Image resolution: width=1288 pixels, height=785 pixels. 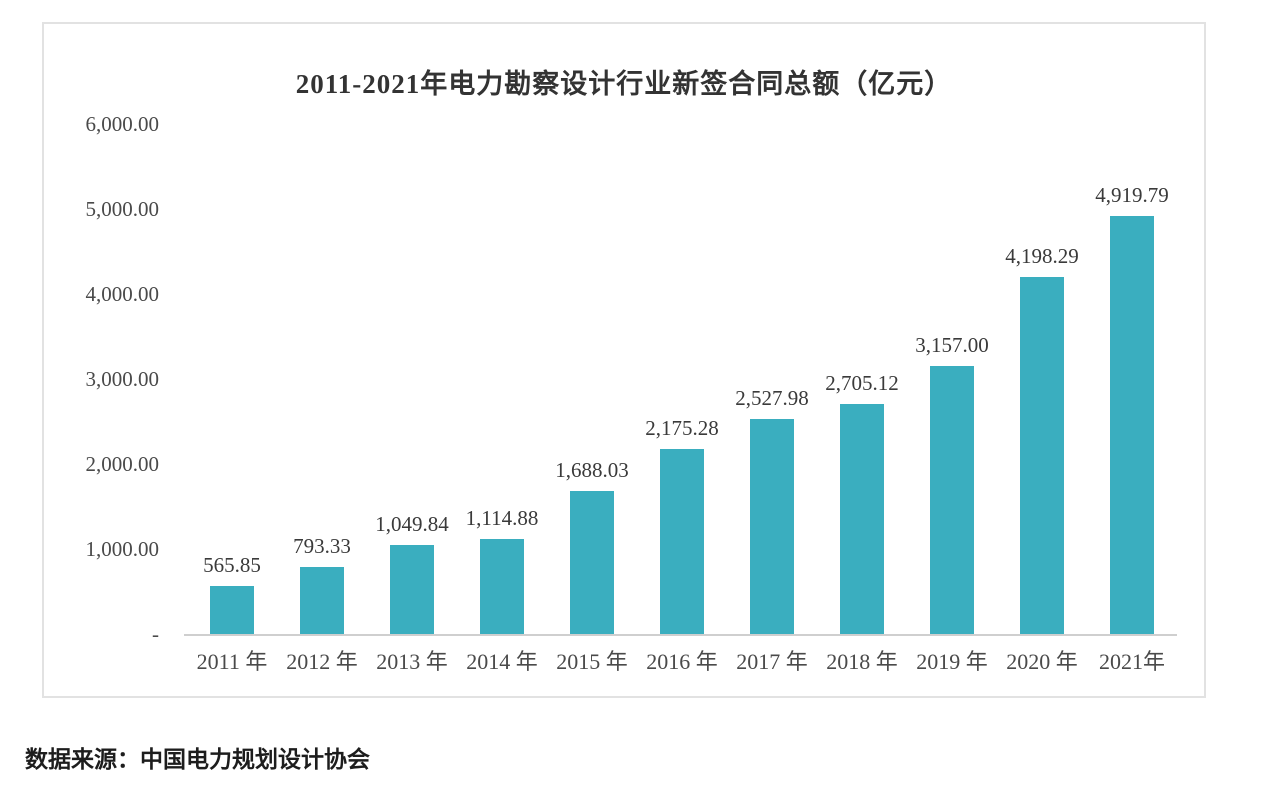 I want to click on bar-value-label: 565.85, so click(x=232, y=564).